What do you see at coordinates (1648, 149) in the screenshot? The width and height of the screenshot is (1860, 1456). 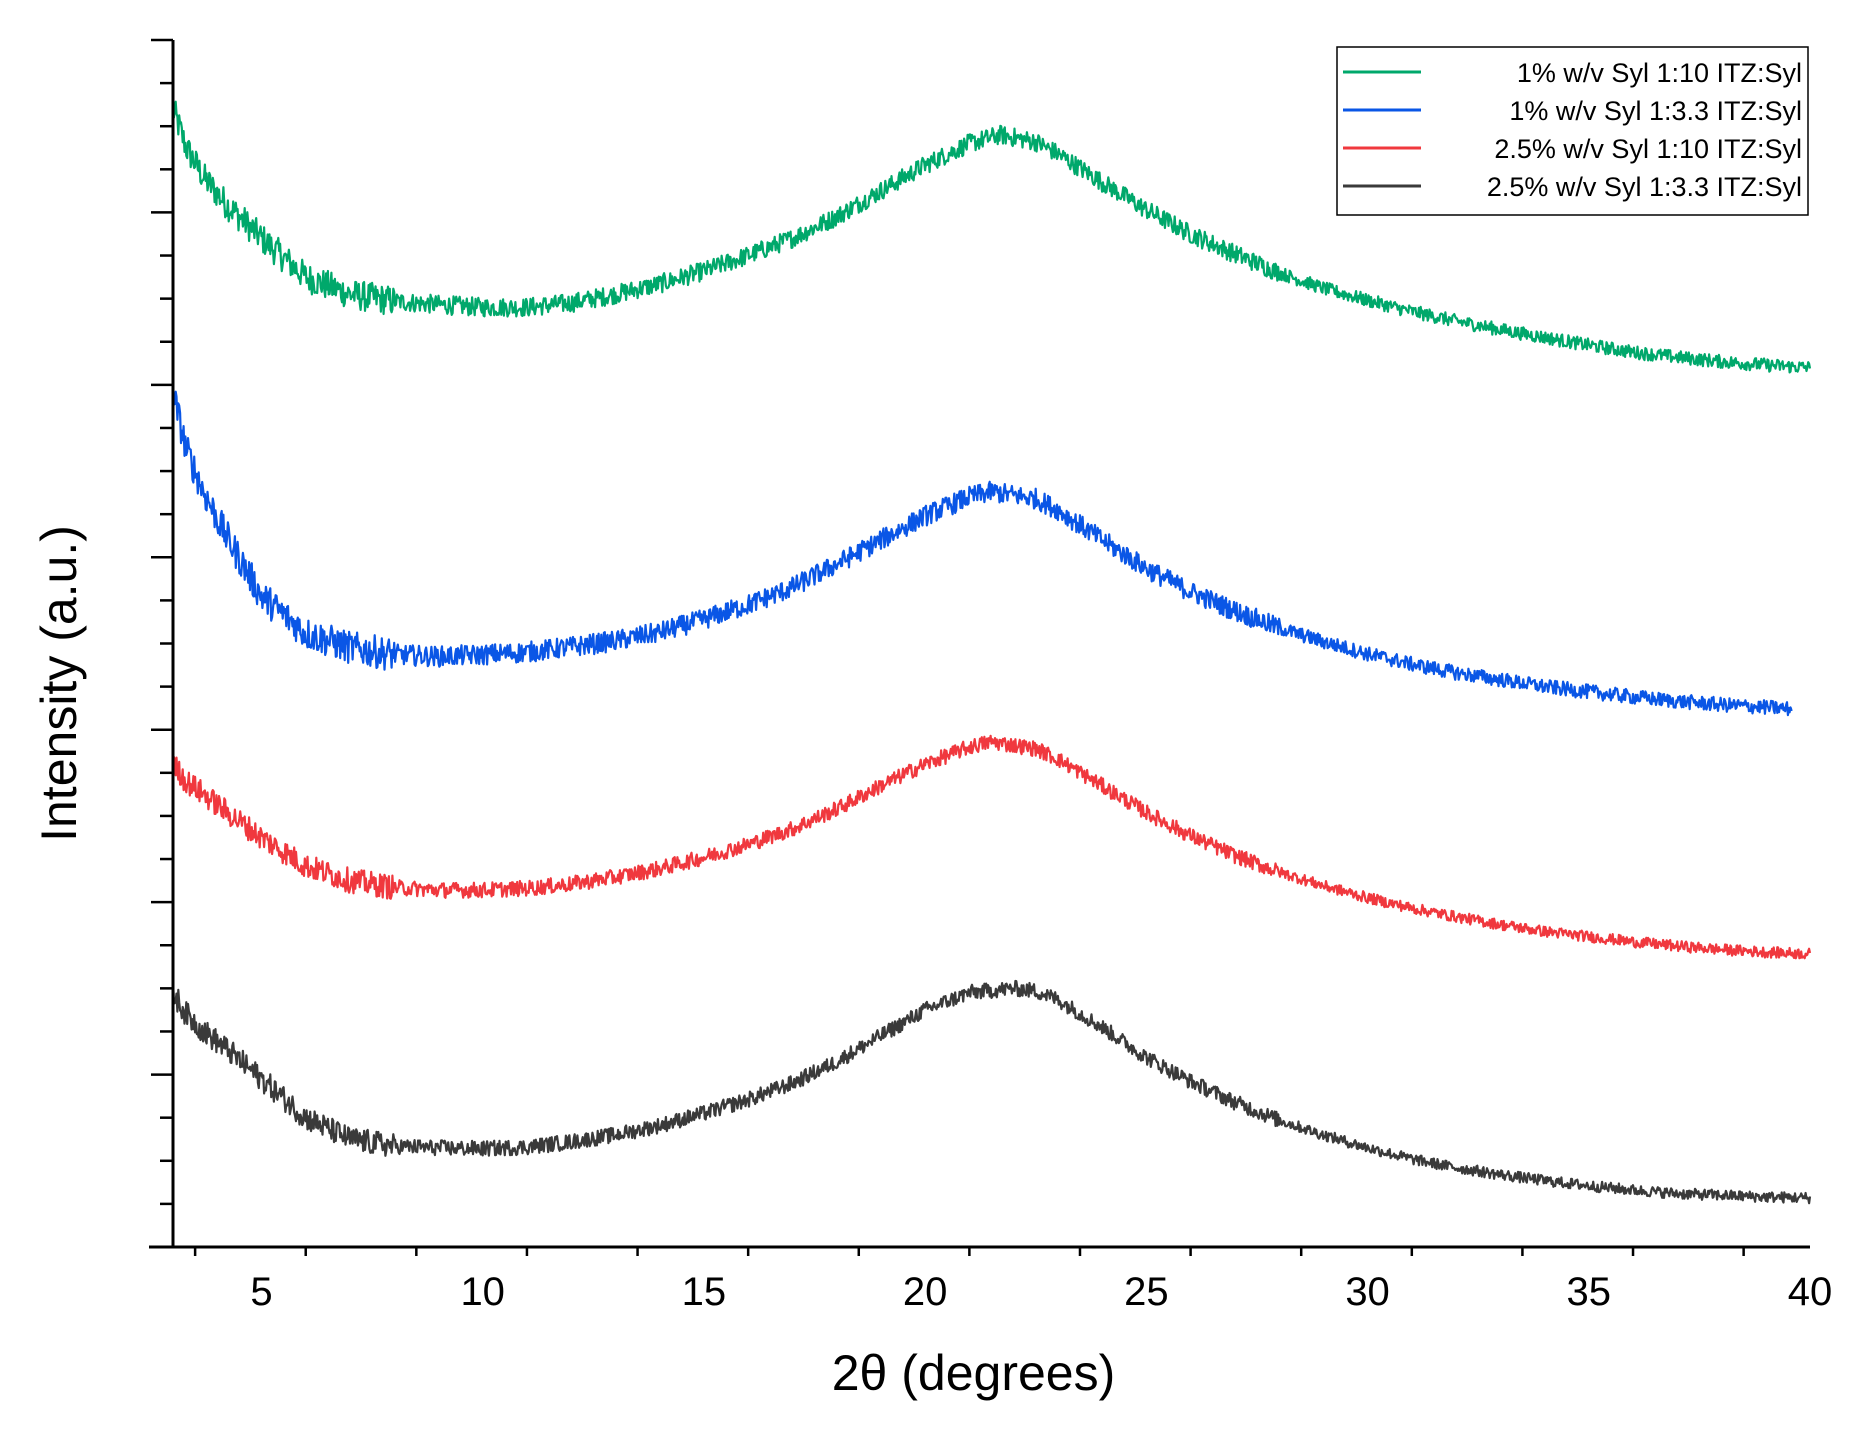 I see `legend-label: 2.5% w/v Syl 1:10 ITZ:Syl` at bounding box center [1648, 149].